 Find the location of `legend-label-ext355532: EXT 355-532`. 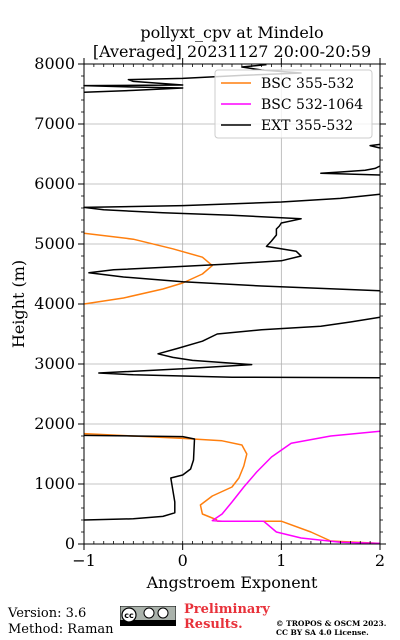

legend-label-ext355532: EXT 355-532 is located at coordinates (307, 126).